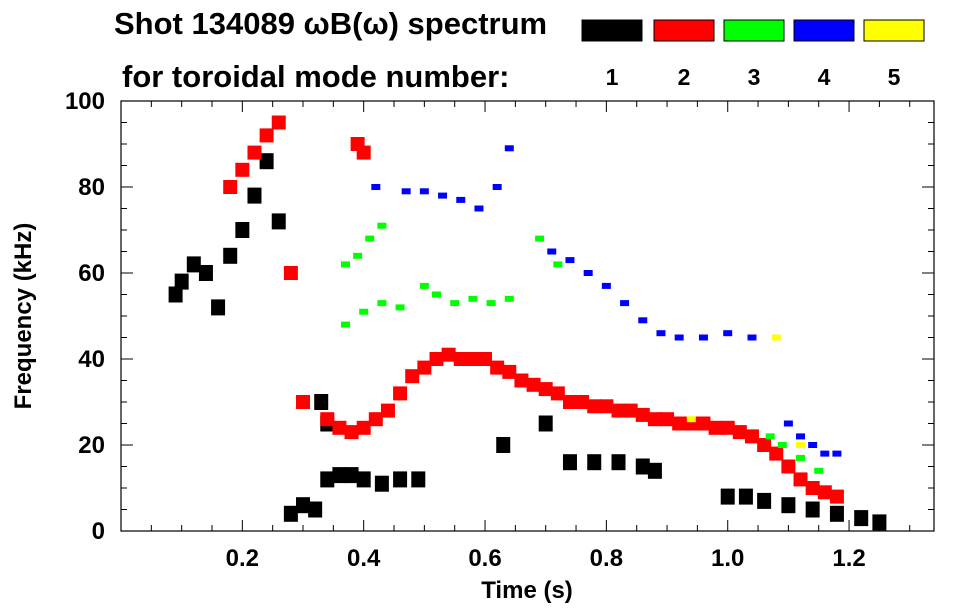  Describe the element at coordinates (91, 445) in the screenshot. I see `y-tick-label: 20` at that location.